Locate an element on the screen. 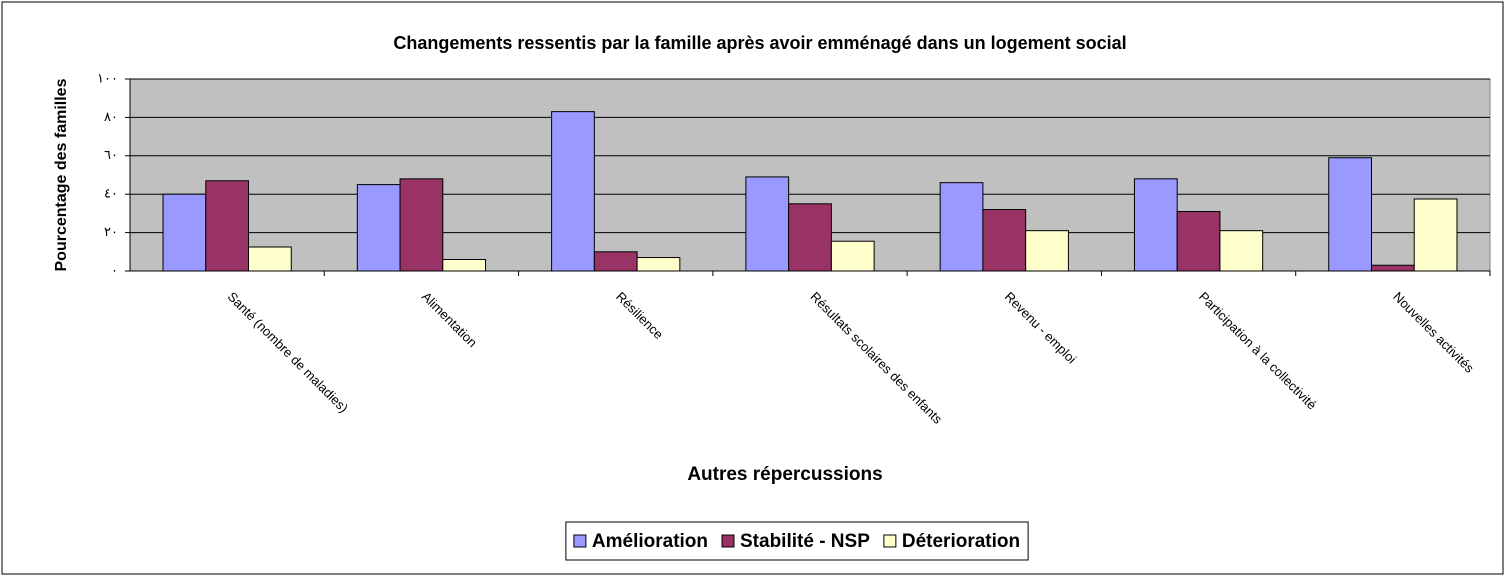  y-axis-label: Pourcentage des familles is located at coordinates (61, 174).